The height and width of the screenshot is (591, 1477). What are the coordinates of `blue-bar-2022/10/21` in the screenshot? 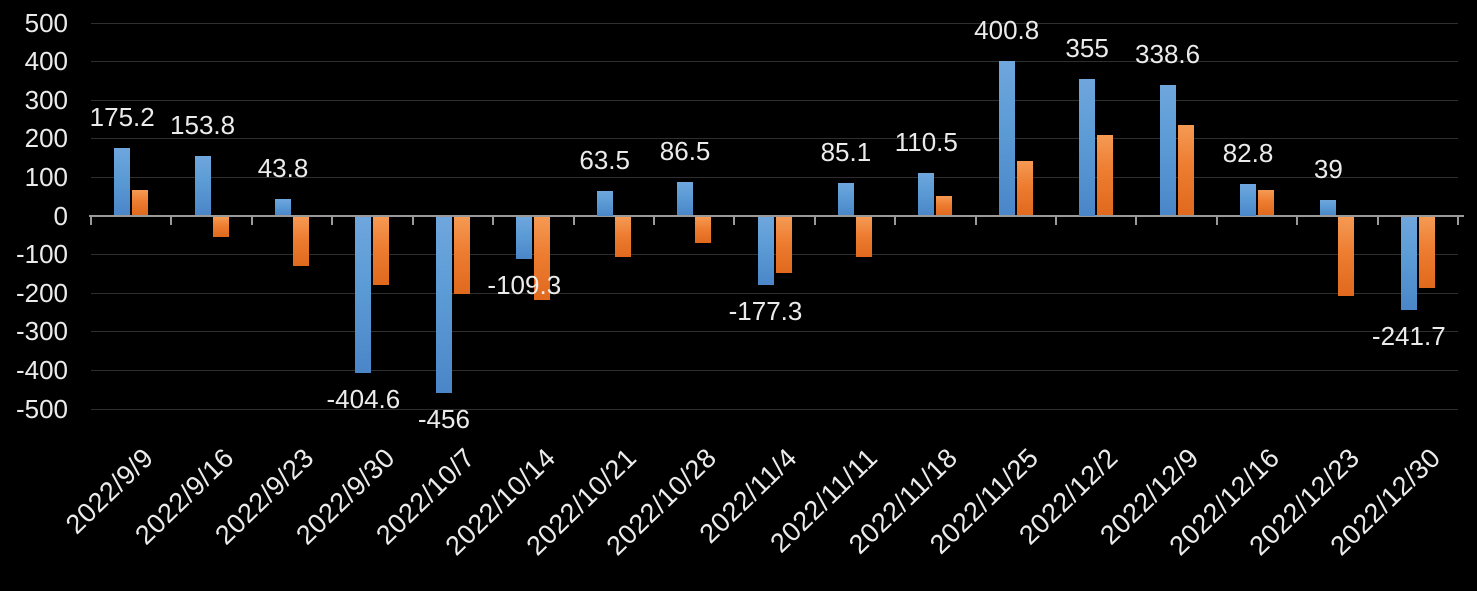 It's located at (604, 203).